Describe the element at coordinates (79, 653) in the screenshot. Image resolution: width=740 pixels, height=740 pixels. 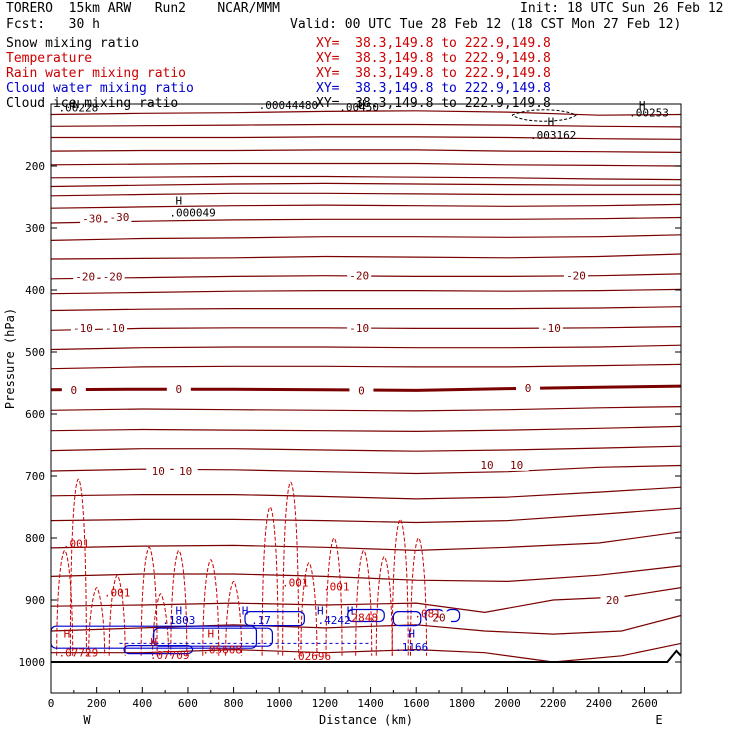
I see `rain-water-label: .07729` at that location.